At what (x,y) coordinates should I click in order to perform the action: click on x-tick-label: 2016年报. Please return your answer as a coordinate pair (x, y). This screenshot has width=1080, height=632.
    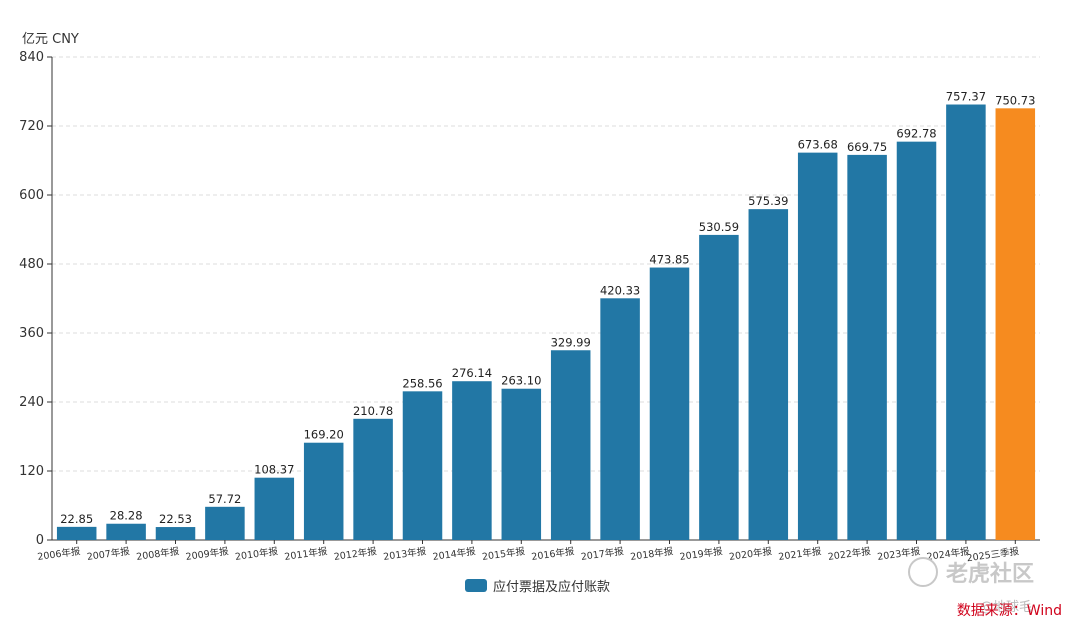
    Looking at the image, I should click on (553, 554).